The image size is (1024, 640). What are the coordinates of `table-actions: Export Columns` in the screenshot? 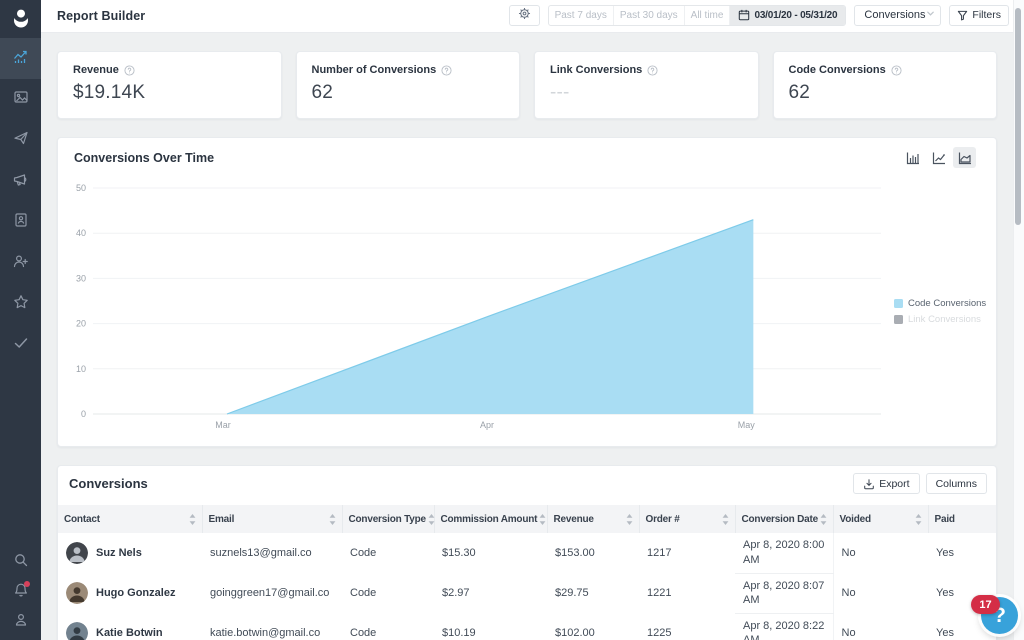 It's located at (920, 483).